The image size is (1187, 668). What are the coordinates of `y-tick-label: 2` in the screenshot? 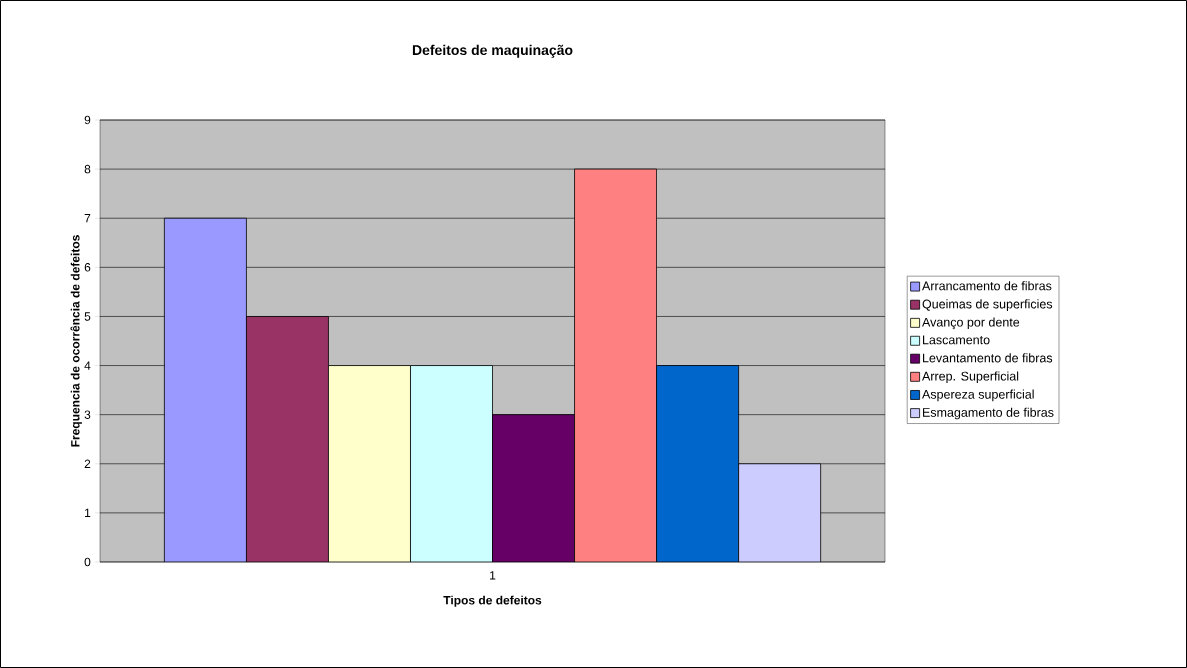 It's located at (87, 463).